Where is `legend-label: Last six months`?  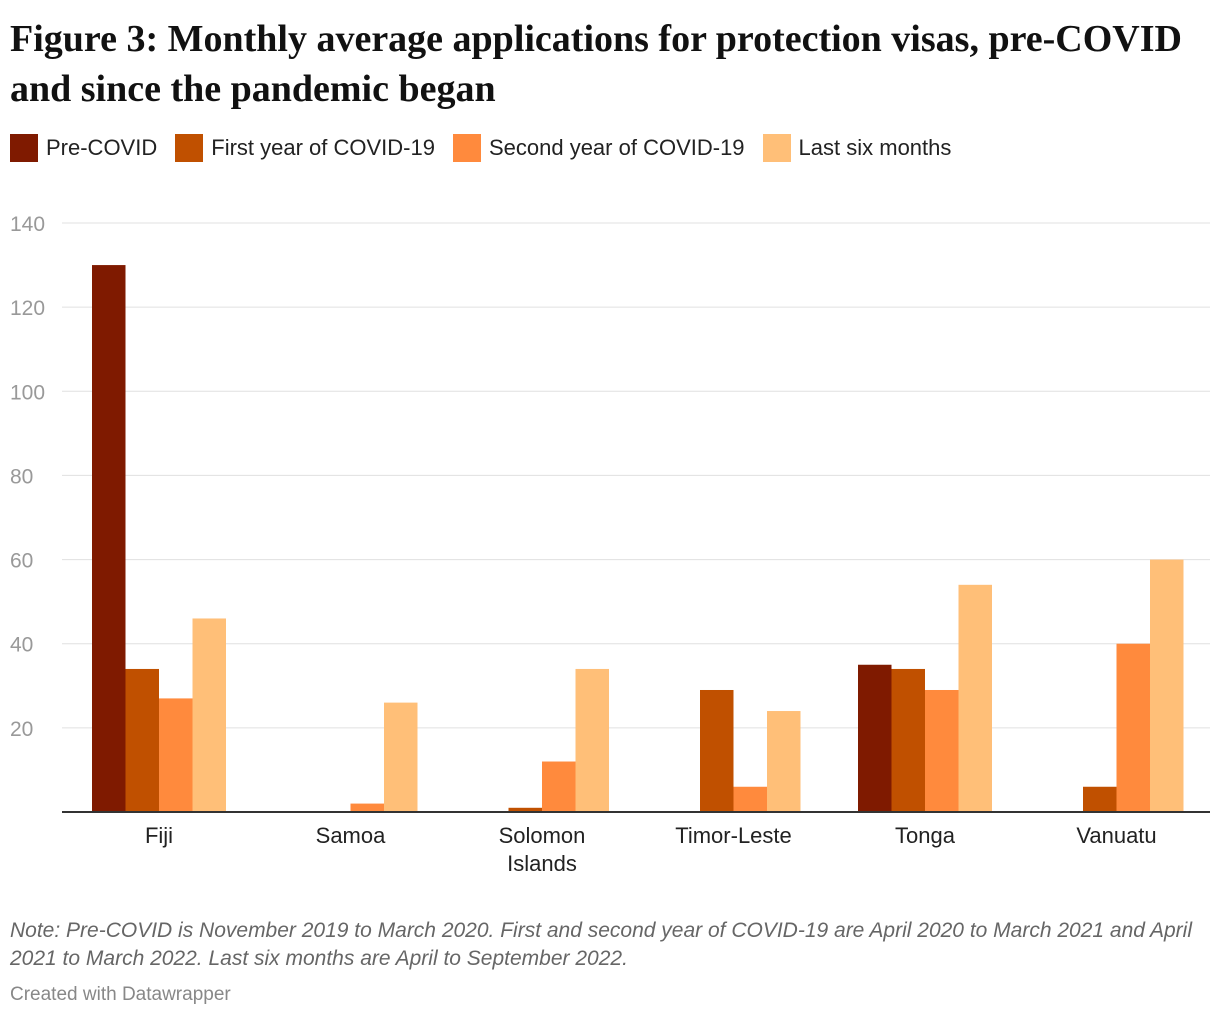 legend-label: Last six months is located at coordinates (875, 147).